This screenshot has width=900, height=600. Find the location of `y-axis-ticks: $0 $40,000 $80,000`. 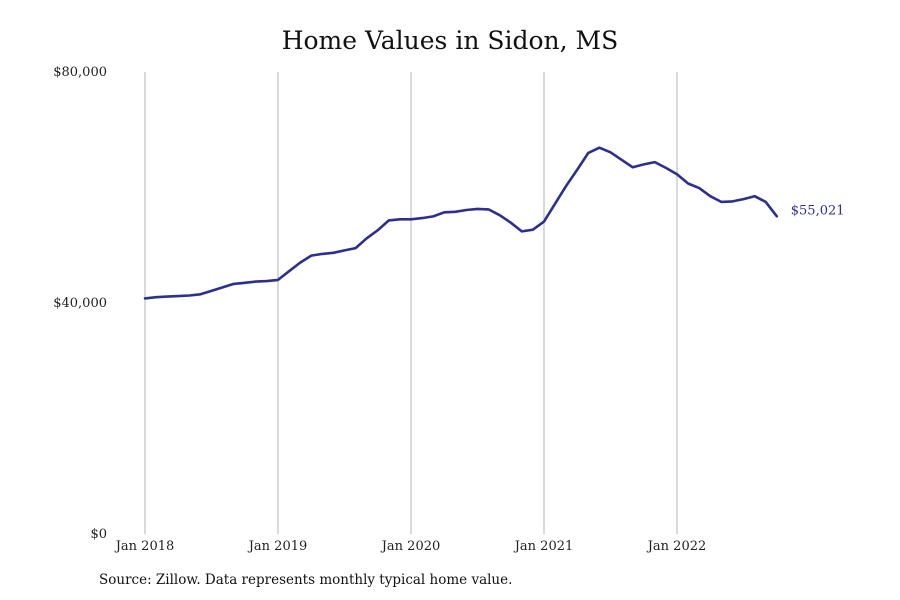

y-axis-ticks: $0 $40,000 $80,000 is located at coordinates (80, 303).